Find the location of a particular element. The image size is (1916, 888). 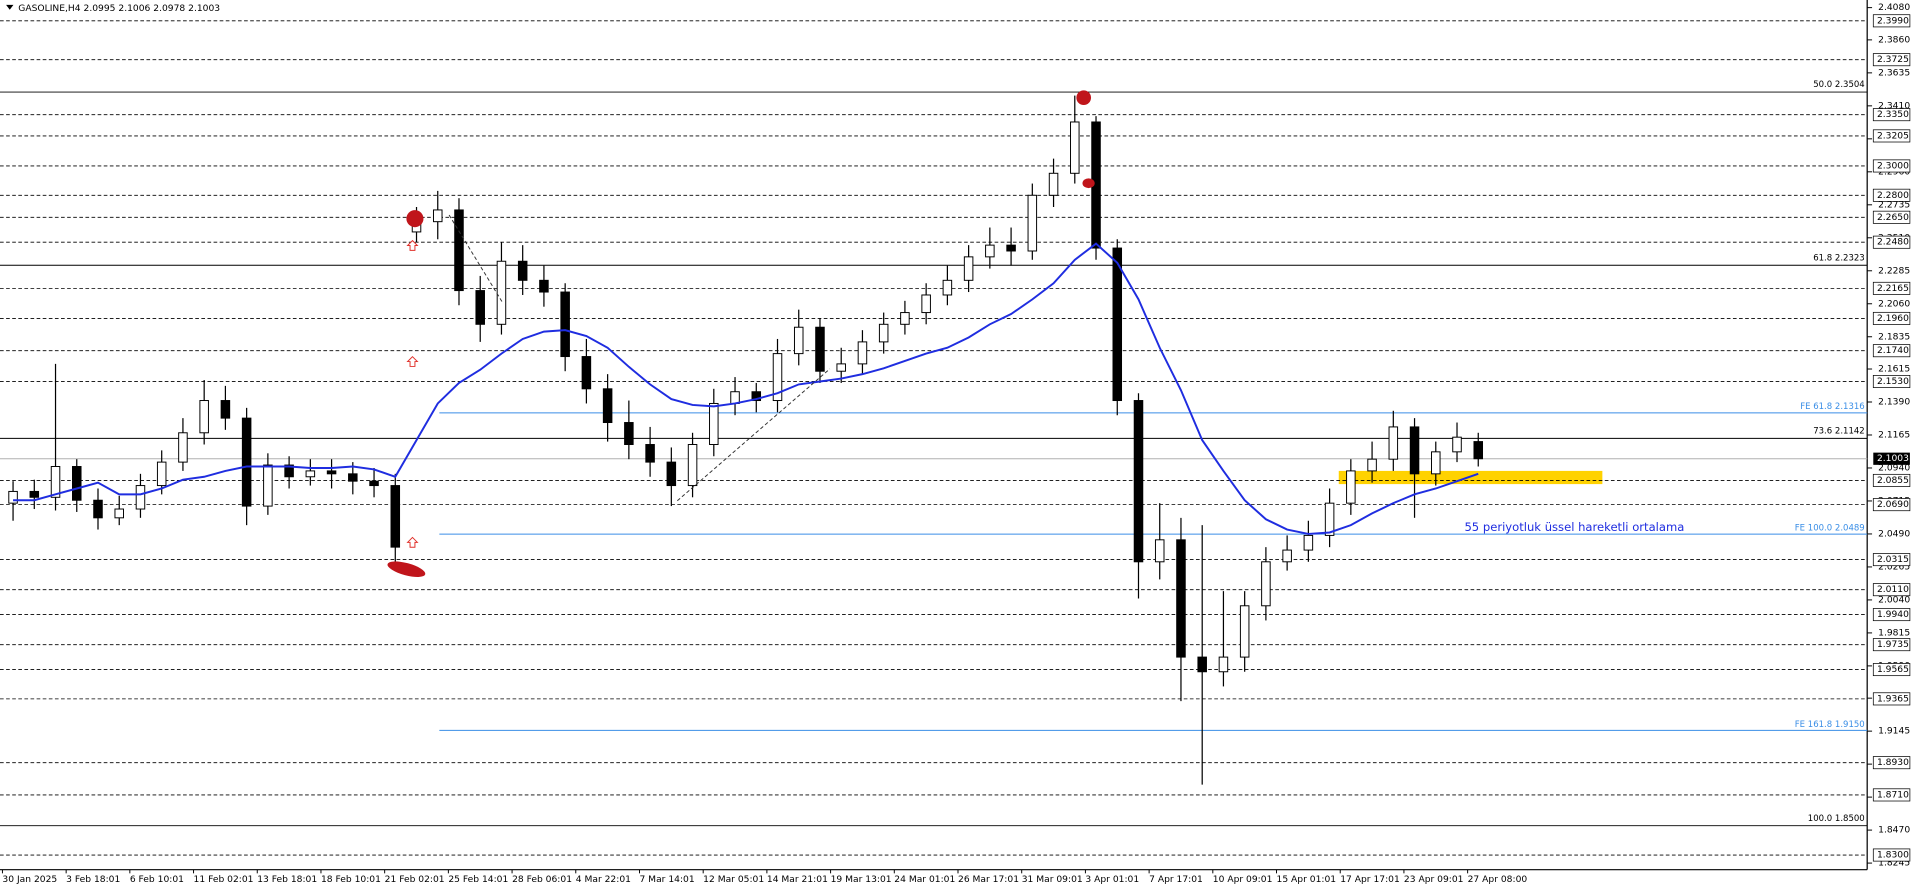

x-tick-label: 7 Mar 14:01 is located at coordinates (666, 880).